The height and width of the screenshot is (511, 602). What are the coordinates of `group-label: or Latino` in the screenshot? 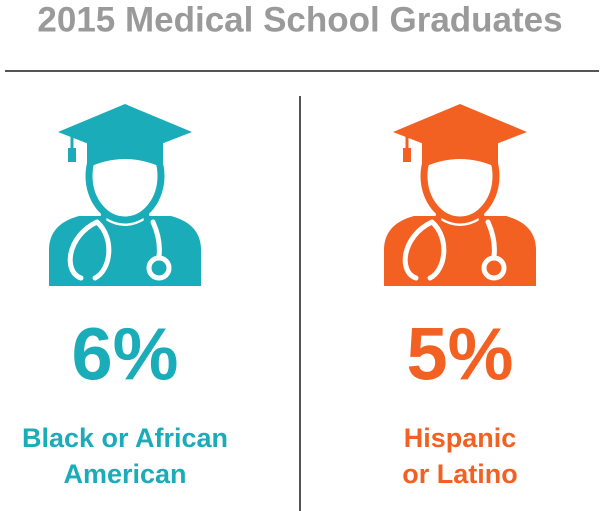 It's located at (460, 474).